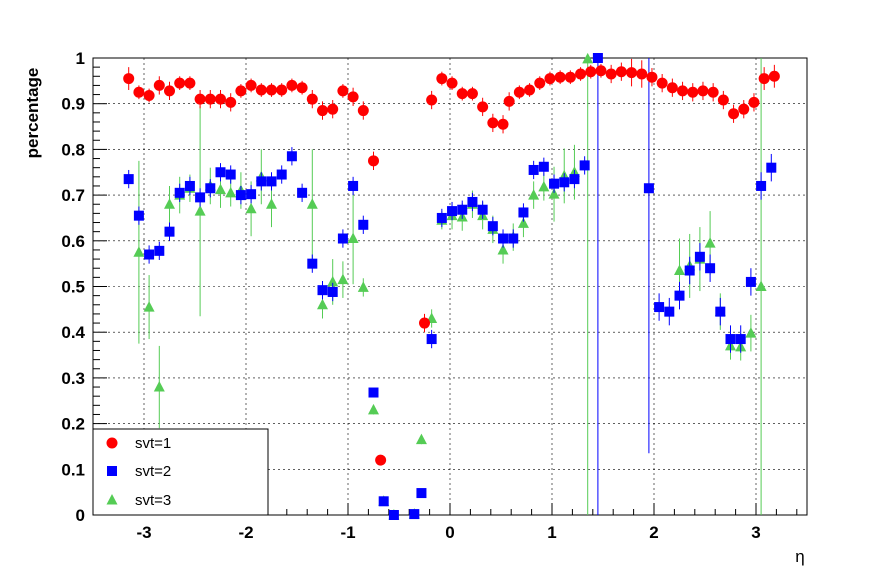  Describe the element at coordinates (80, 58) in the screenshot. I see `y-tick-label: 1` at that location.